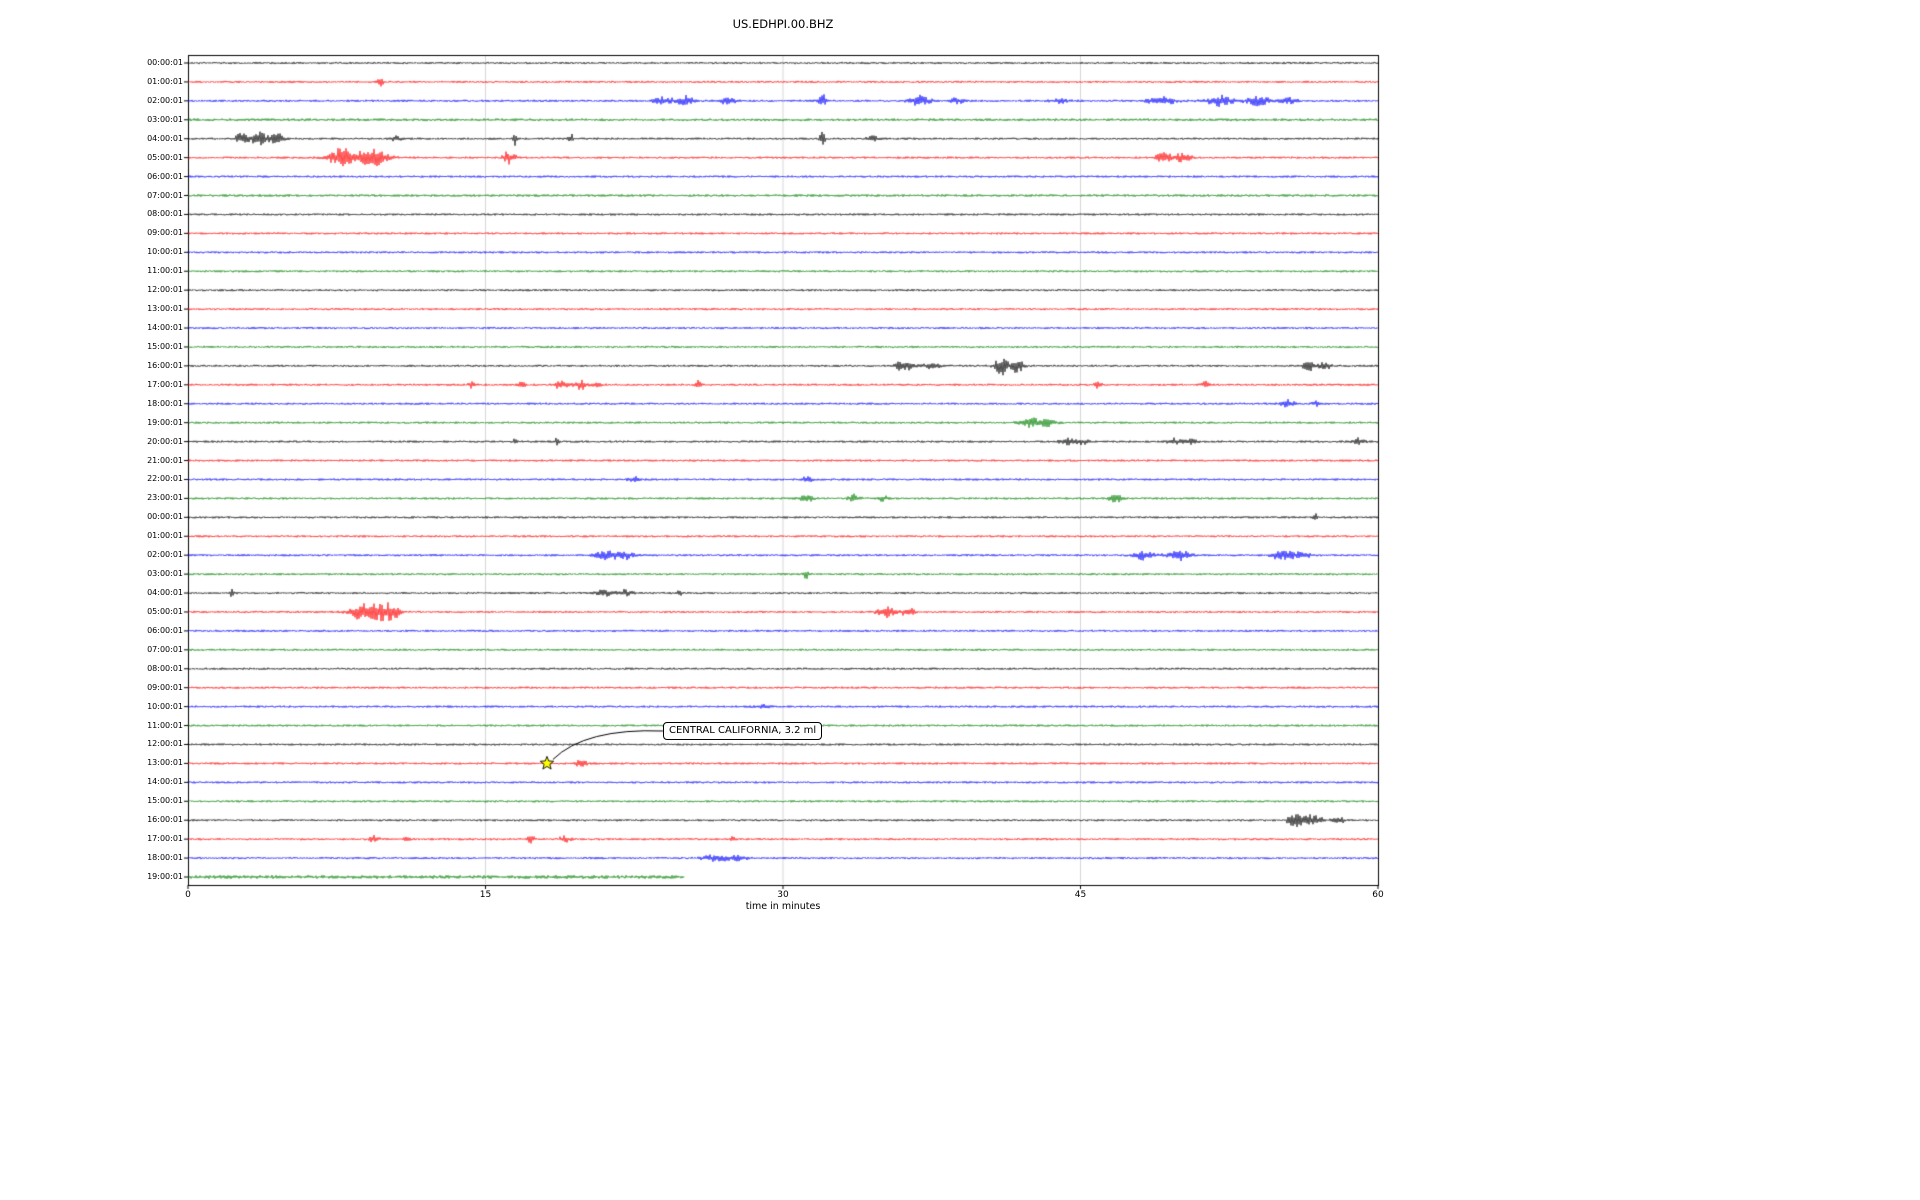 This screenshot has height=1200, width=1920. Describe the element at coordinates (188, 895) in the screenshot. I see `x-axis-tick-label: 0` at that location.